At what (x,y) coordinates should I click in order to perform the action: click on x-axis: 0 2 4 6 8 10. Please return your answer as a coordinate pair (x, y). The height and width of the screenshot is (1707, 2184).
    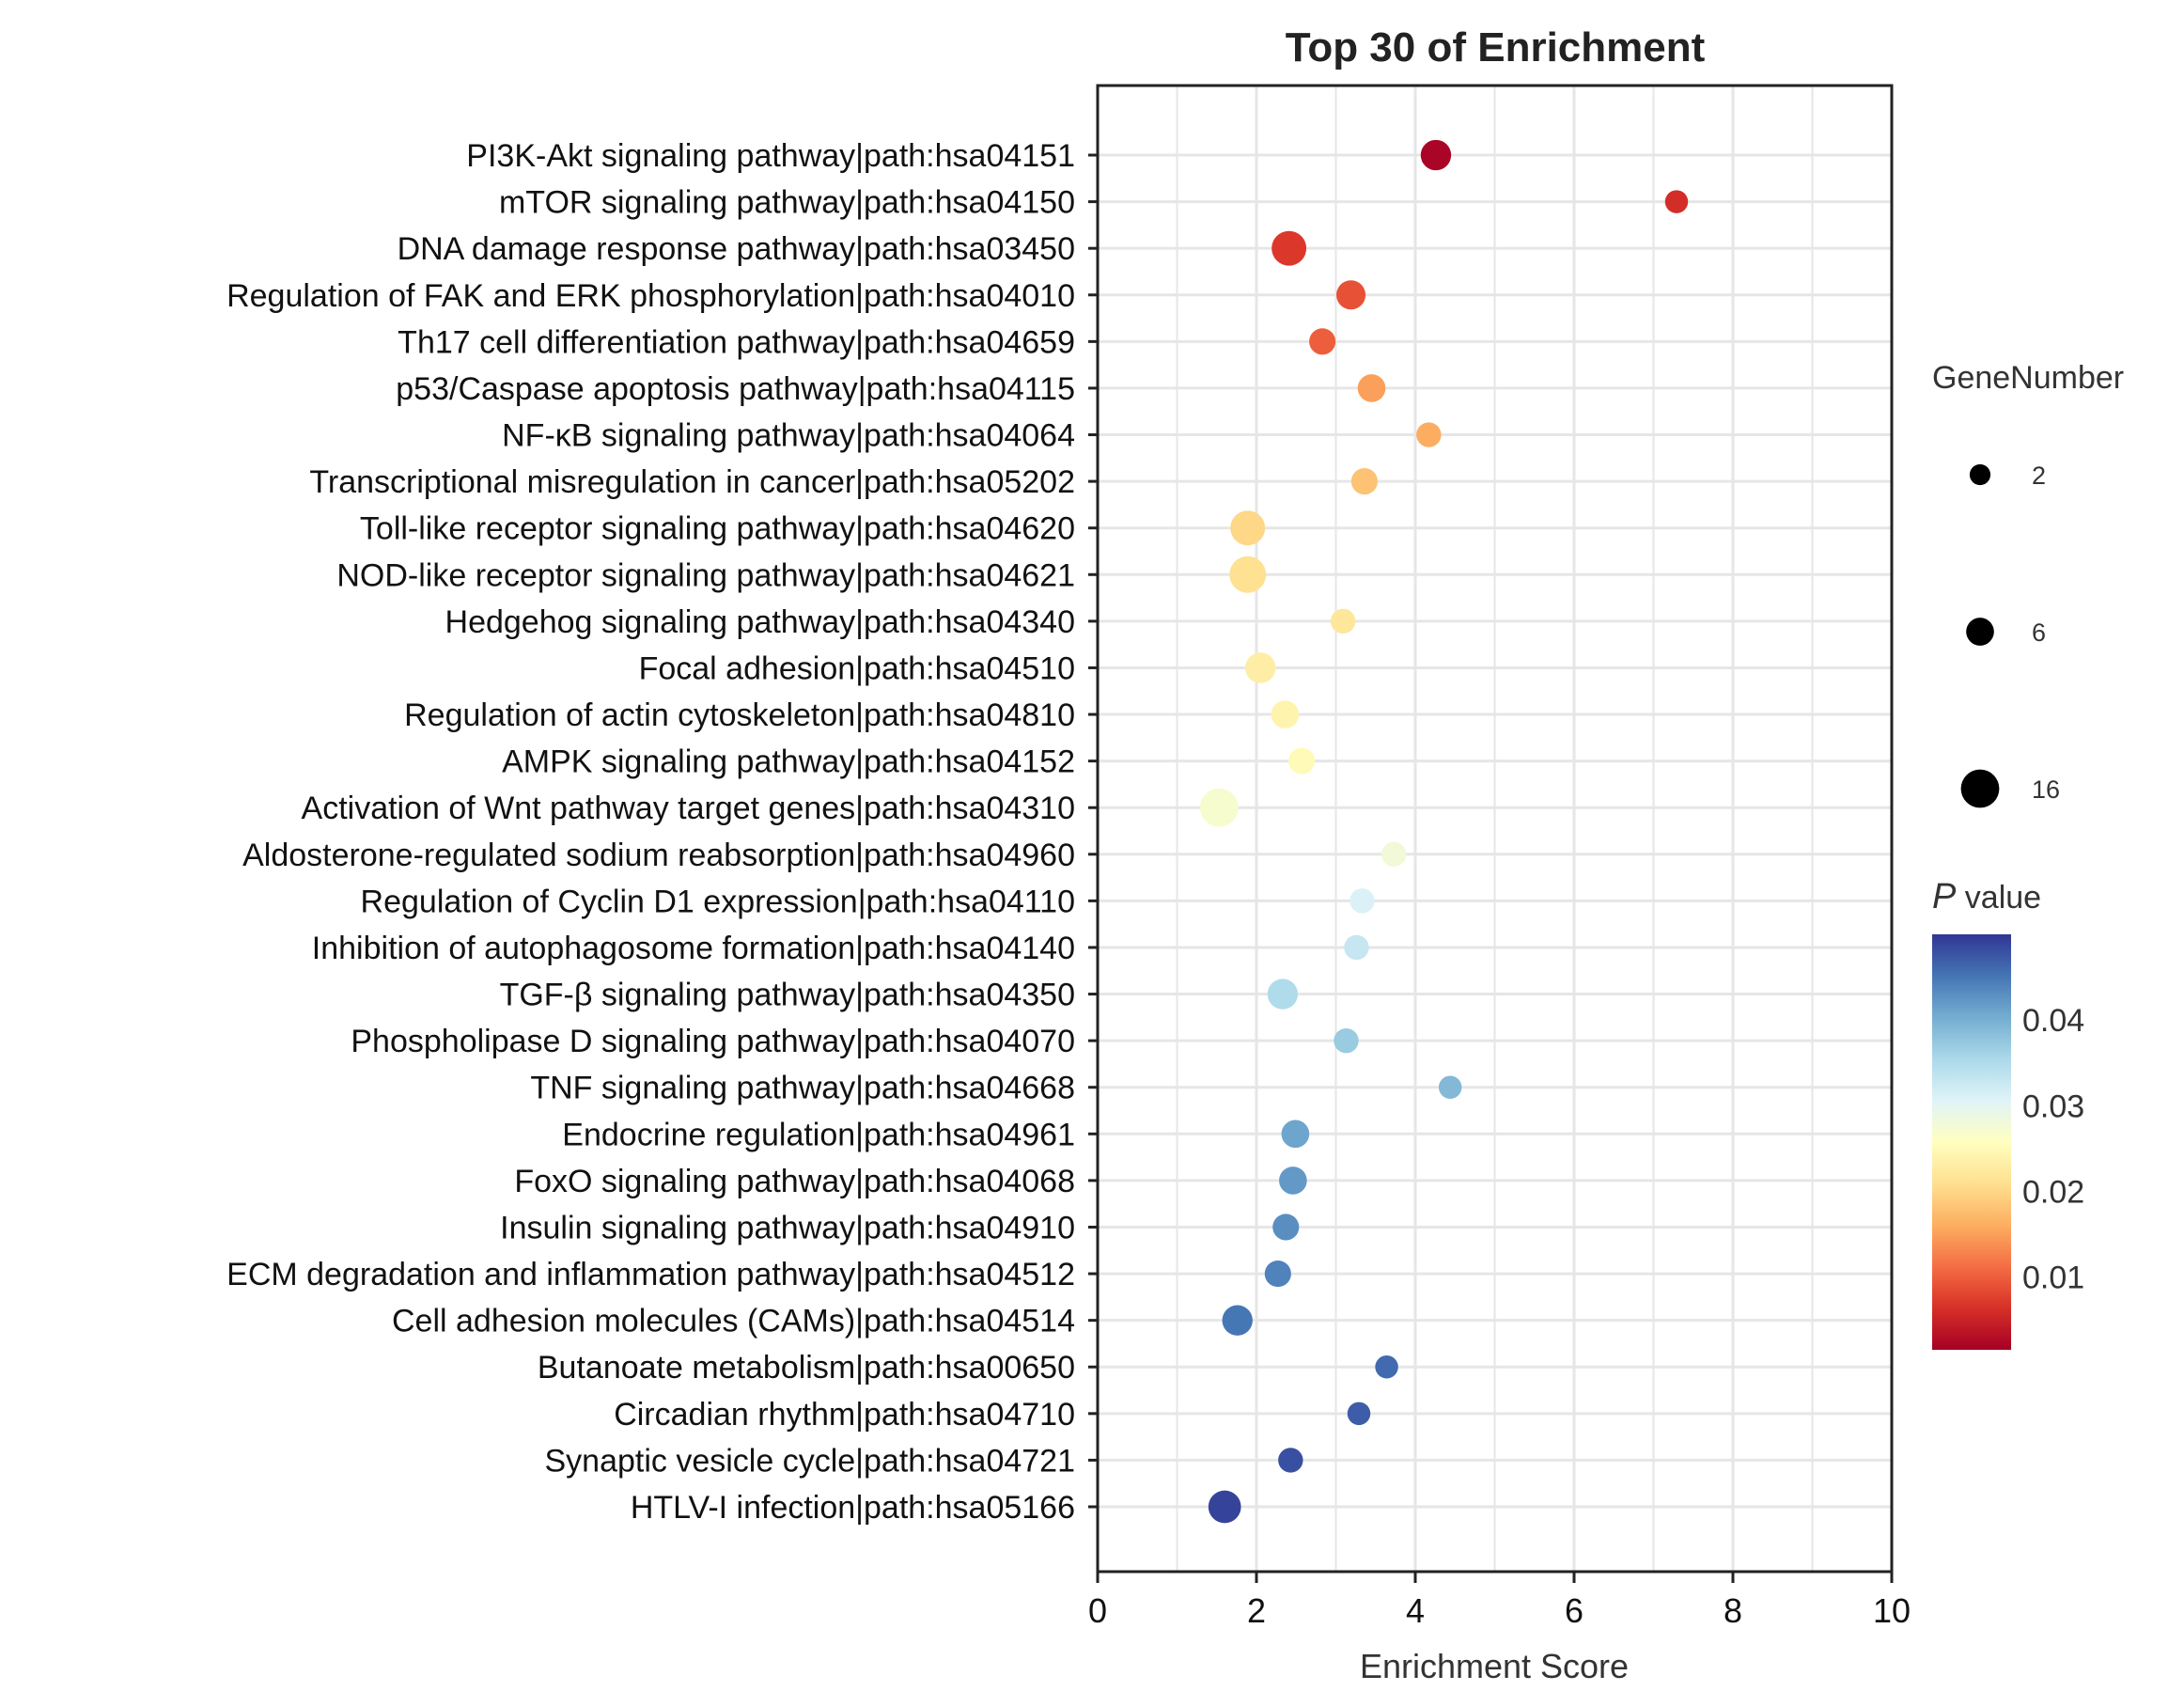
    Looking at the image, I should click on (1499, 1601).